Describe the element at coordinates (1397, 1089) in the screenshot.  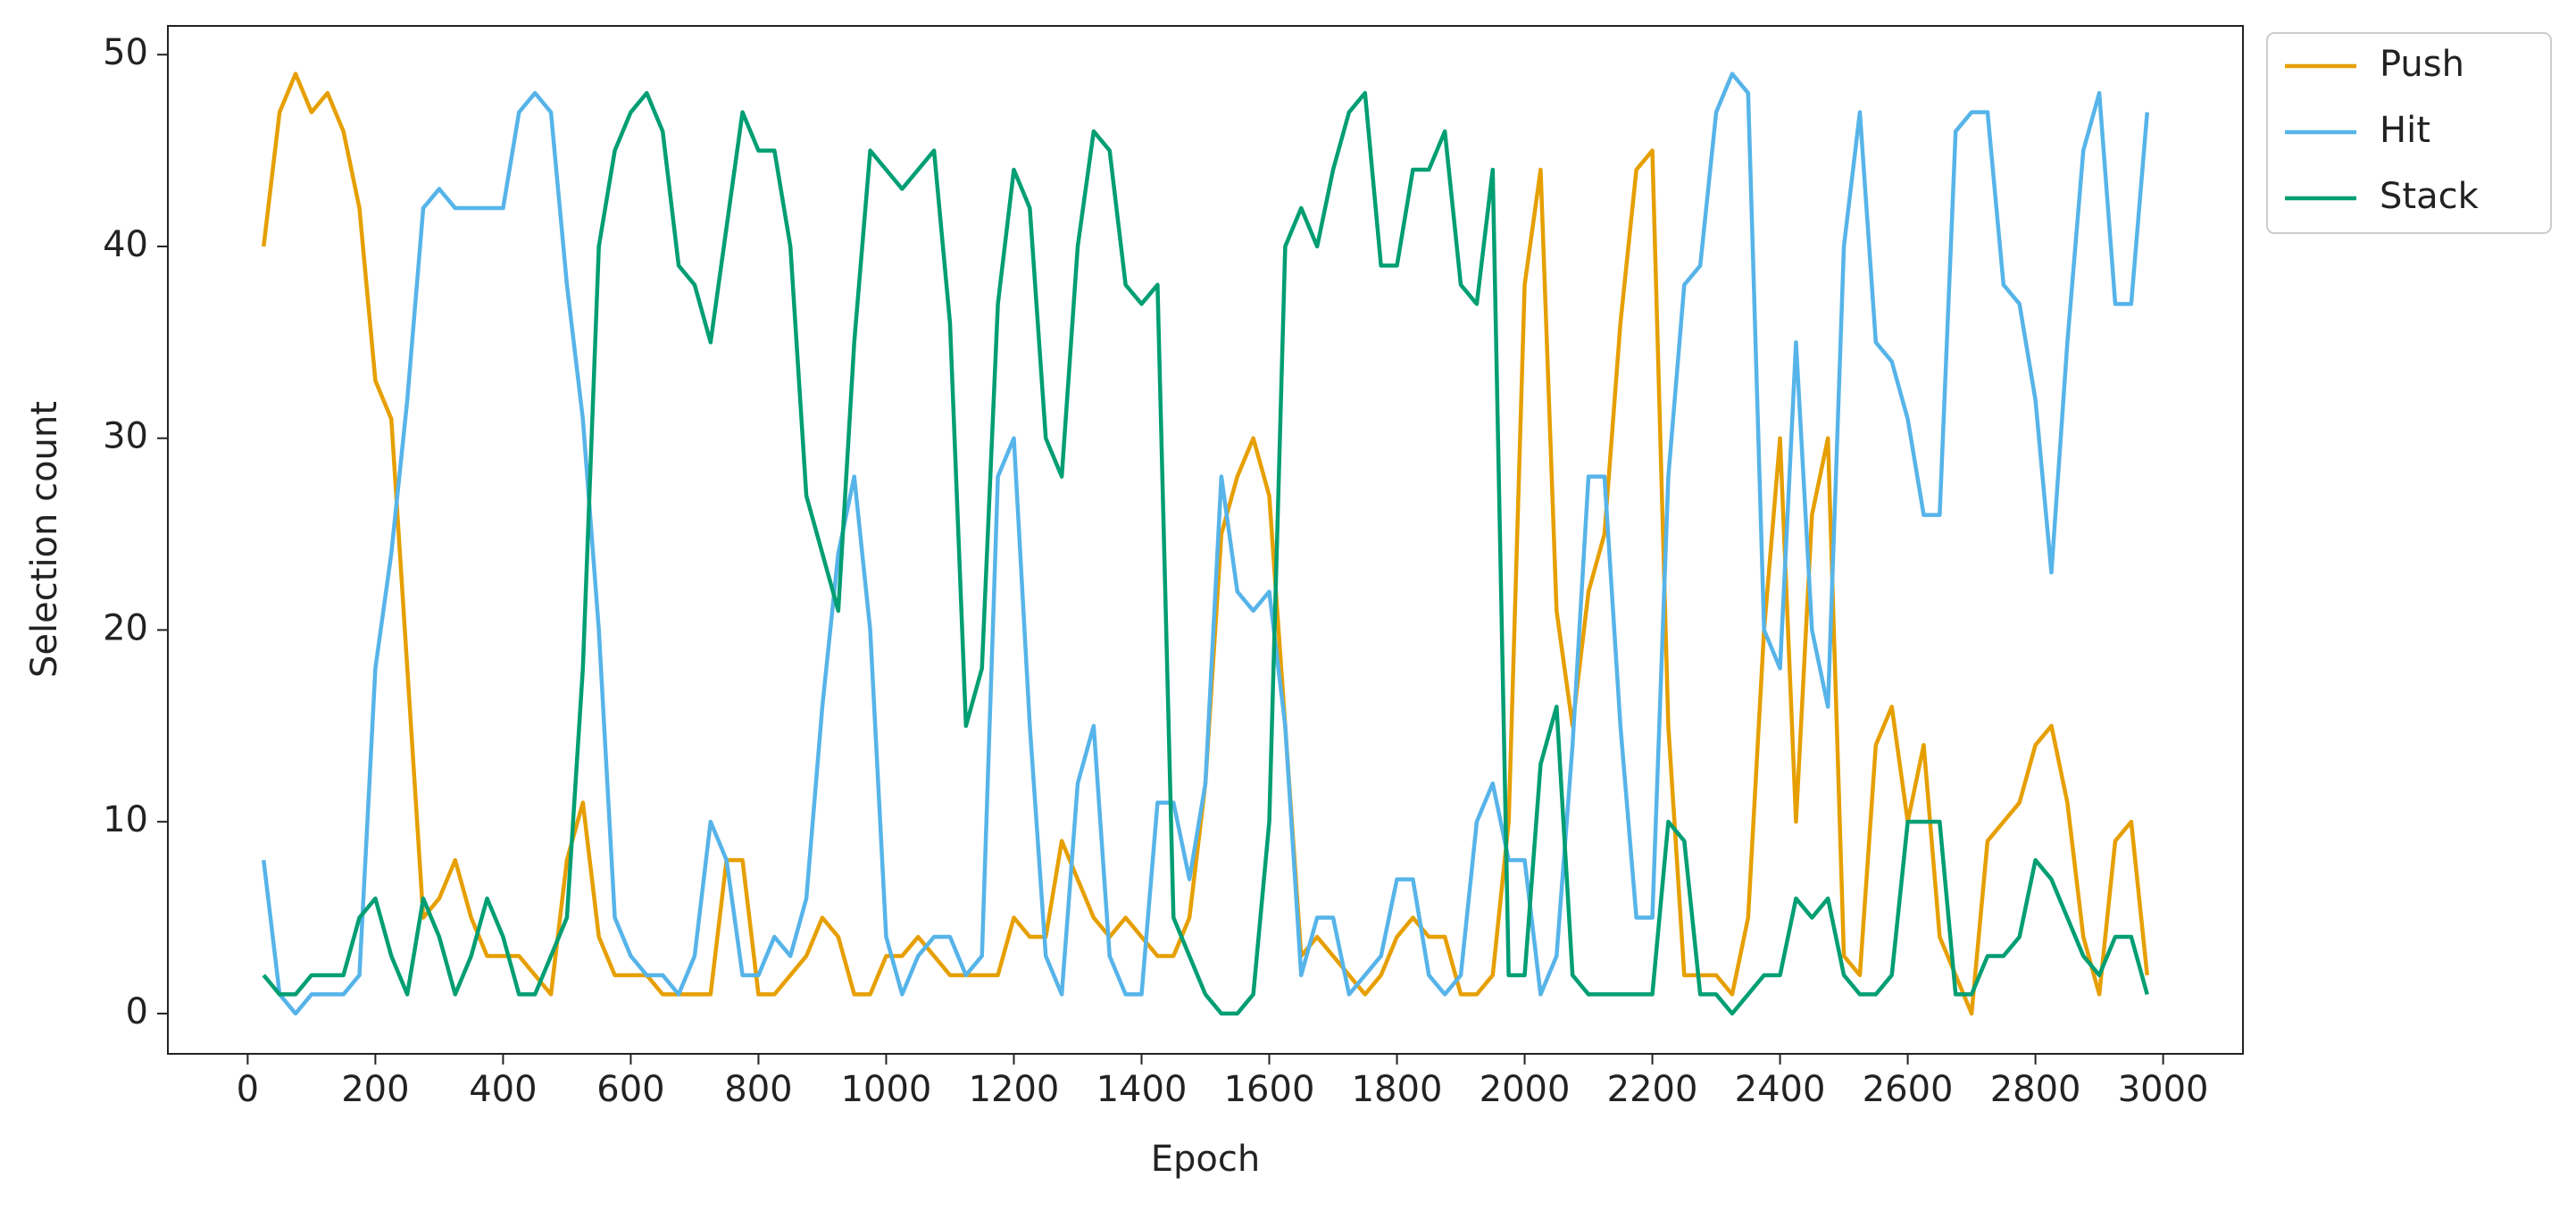
I see `x-tick-label: 1800` at that location.